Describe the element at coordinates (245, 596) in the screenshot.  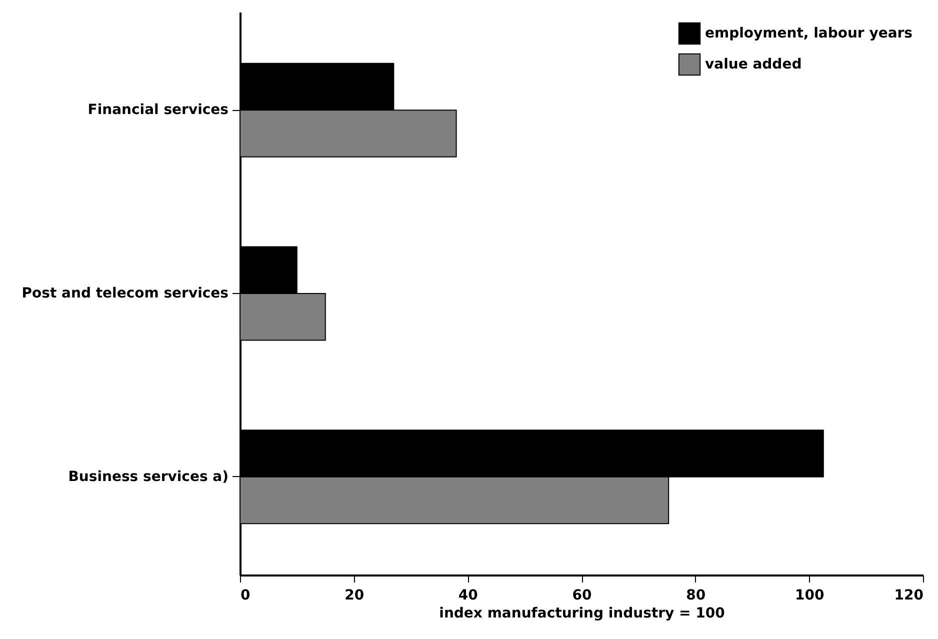
I see `x-tick-label: 0` at that location.